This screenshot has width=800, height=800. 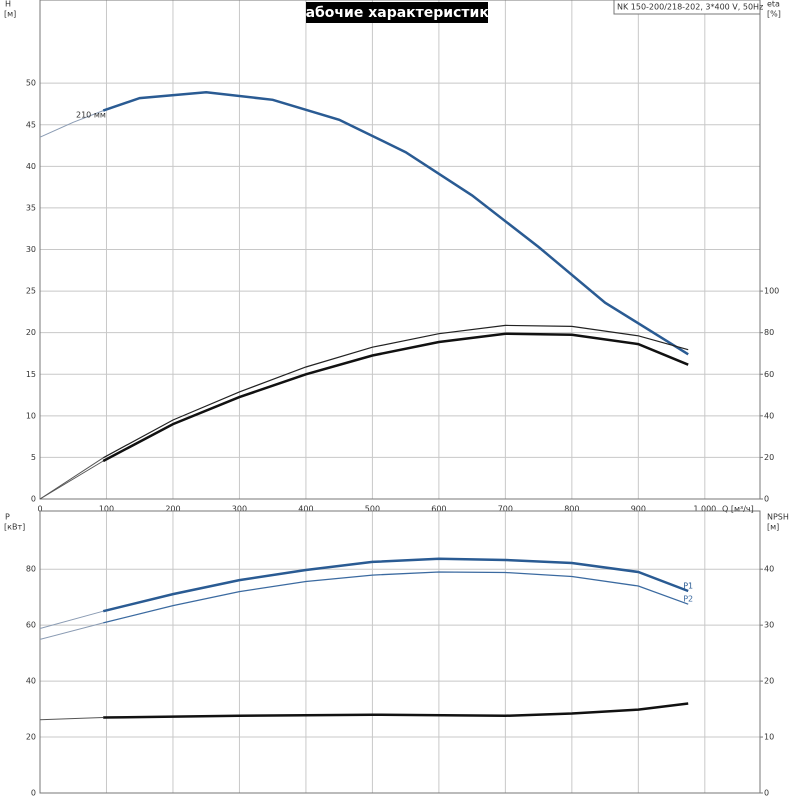 I want to click on y-tick-label: 60, so click(x=31, y=625).